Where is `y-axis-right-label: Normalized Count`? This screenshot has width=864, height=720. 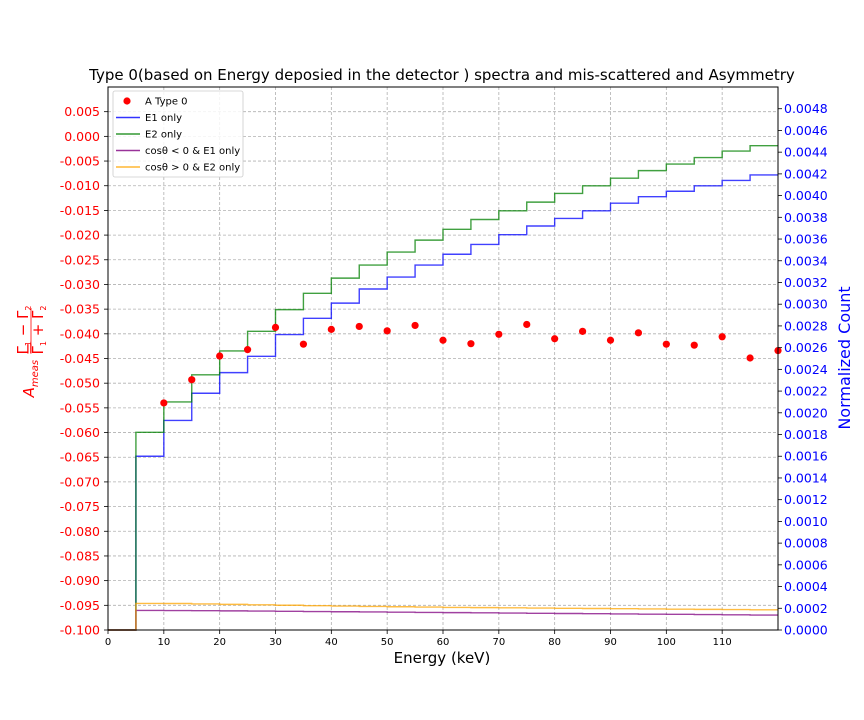
y-axis-right-label: Normalized Count is located at coordinates (844, 357).